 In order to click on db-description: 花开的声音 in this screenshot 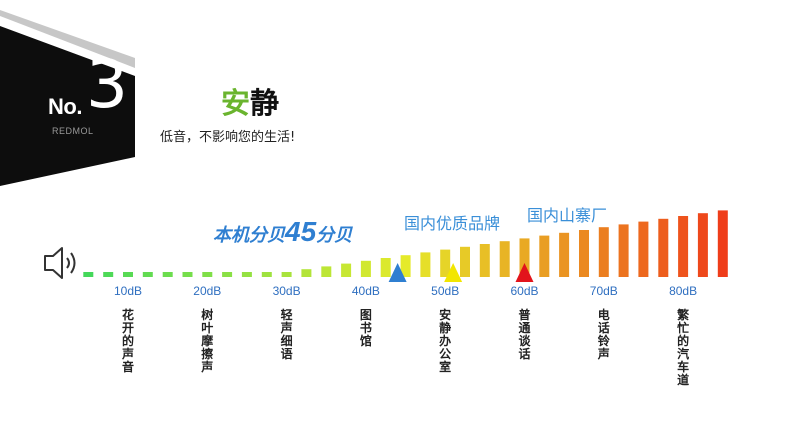, I will do `click(127, 341)`.